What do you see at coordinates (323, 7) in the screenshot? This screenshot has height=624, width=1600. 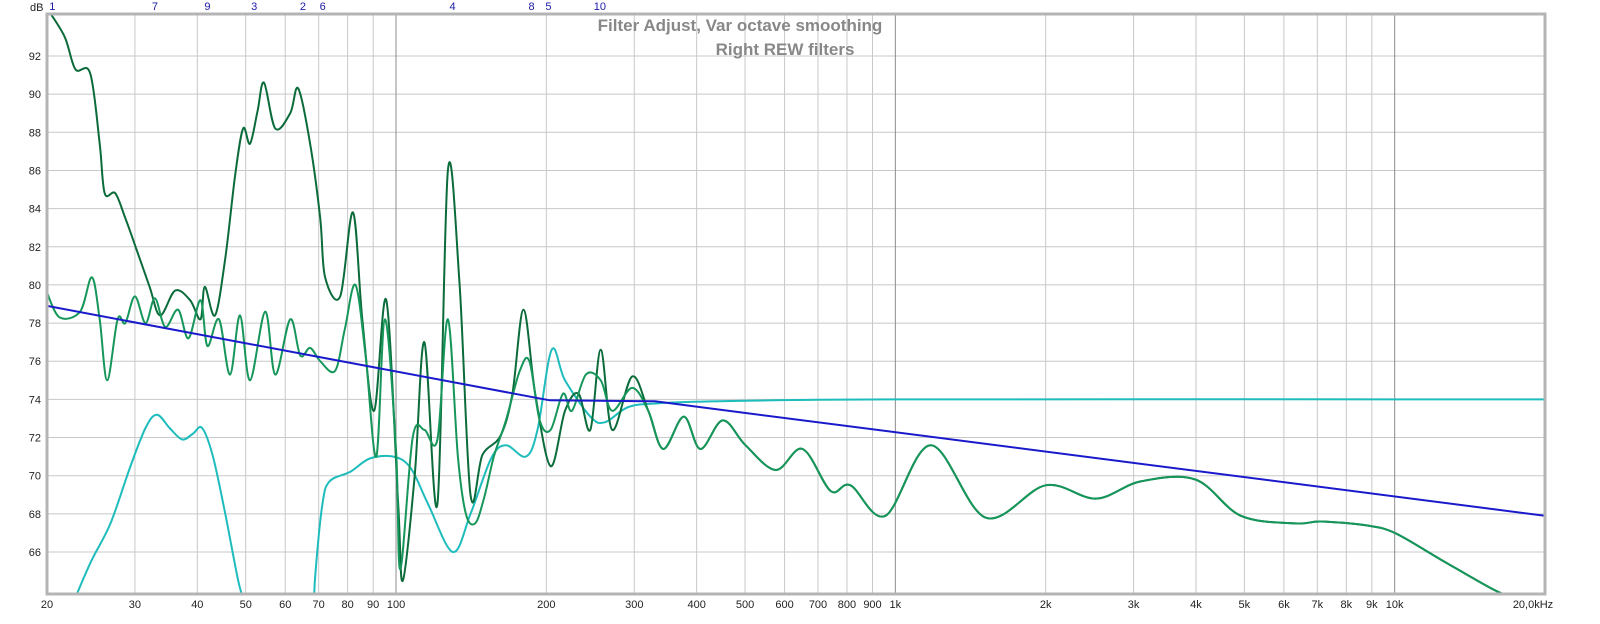 I see `filter-marker-6: 6` at bounding box center [323, 7].